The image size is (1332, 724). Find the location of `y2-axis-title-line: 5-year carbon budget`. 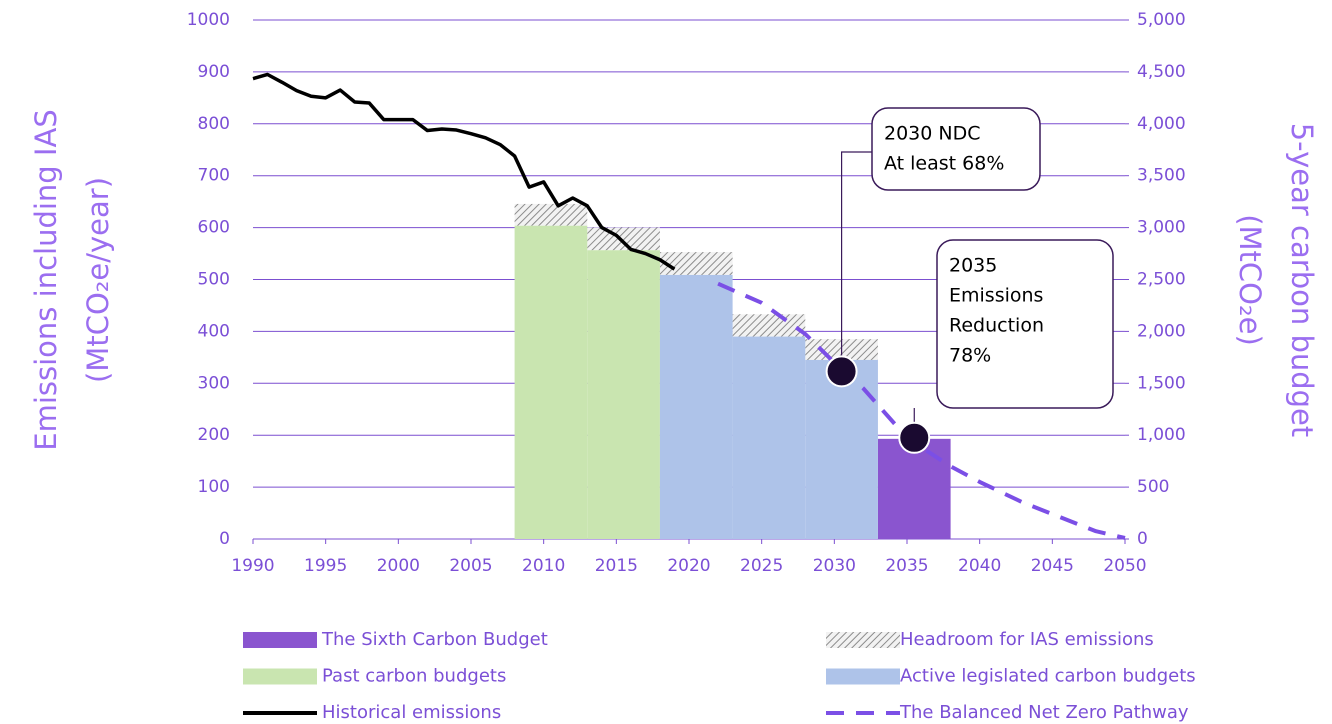

y2-axis-title-line: 5-year carbon budget is located at coordinates (1302, 280).